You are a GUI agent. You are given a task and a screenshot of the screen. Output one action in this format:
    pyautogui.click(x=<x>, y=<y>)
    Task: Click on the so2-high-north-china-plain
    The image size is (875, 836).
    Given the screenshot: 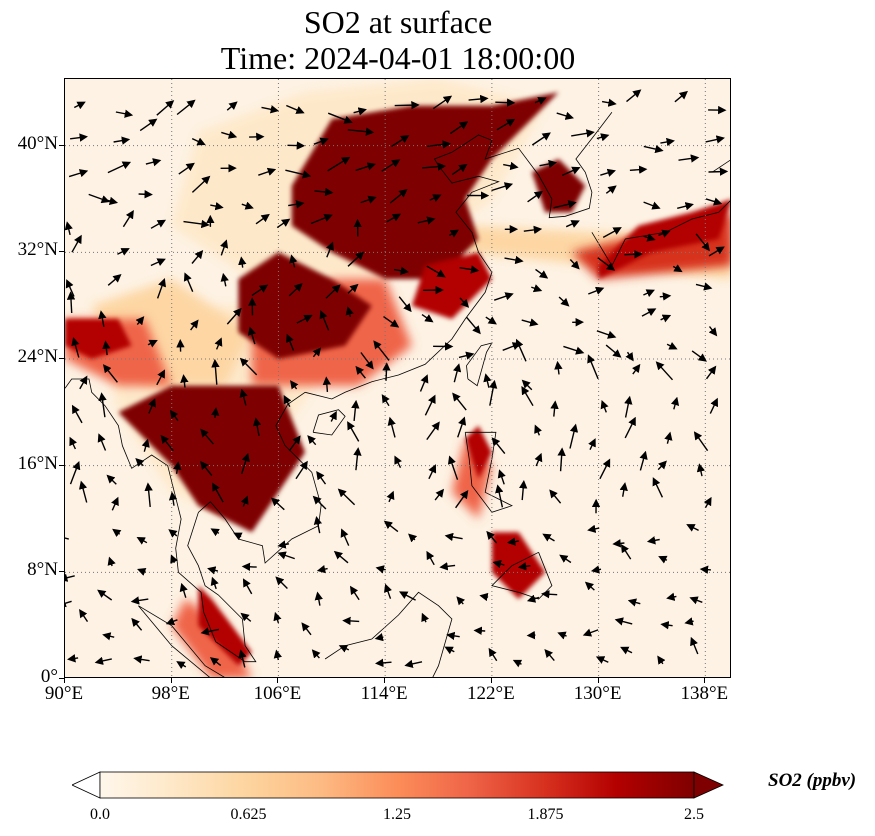 What is the action you would take?
    pyautogui.click(x=425, y=185)
    